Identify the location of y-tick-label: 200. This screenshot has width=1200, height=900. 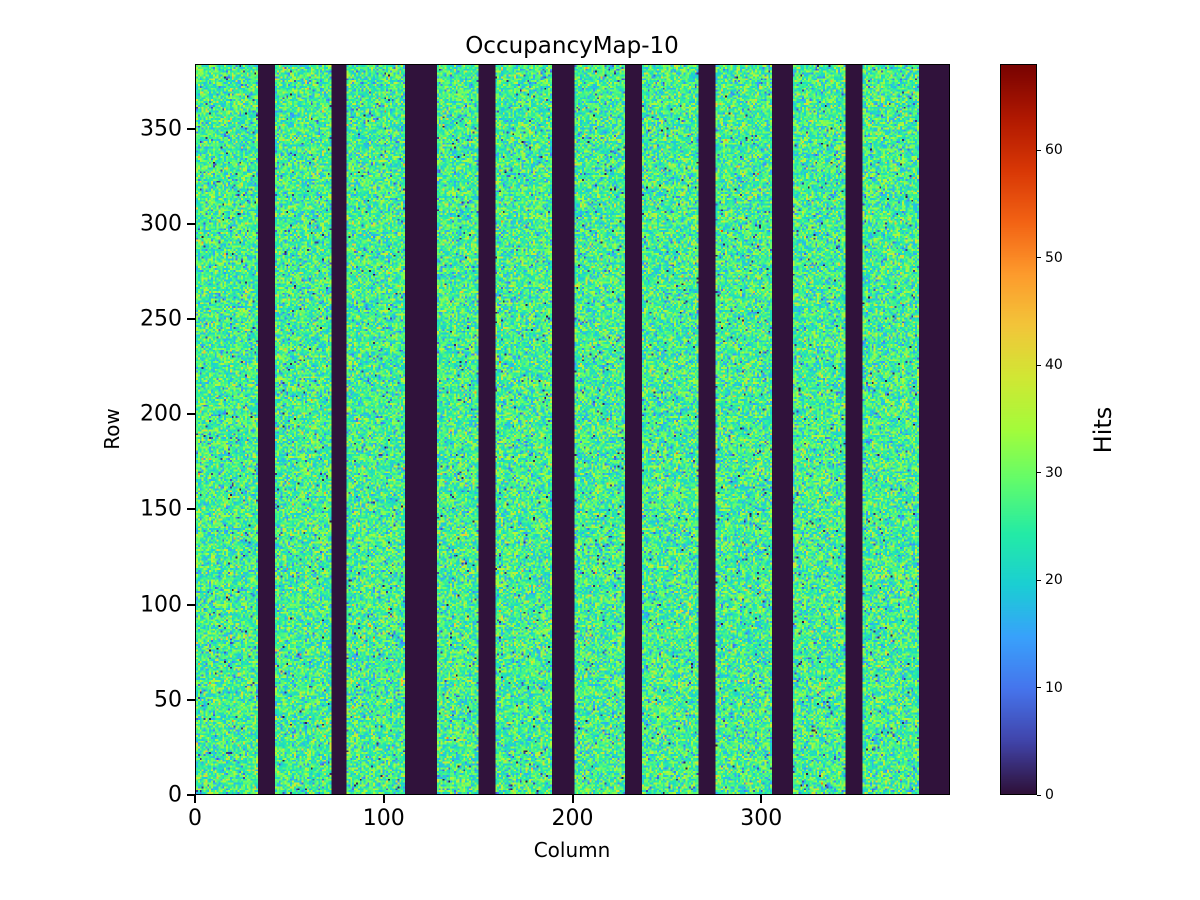
(161, 414).